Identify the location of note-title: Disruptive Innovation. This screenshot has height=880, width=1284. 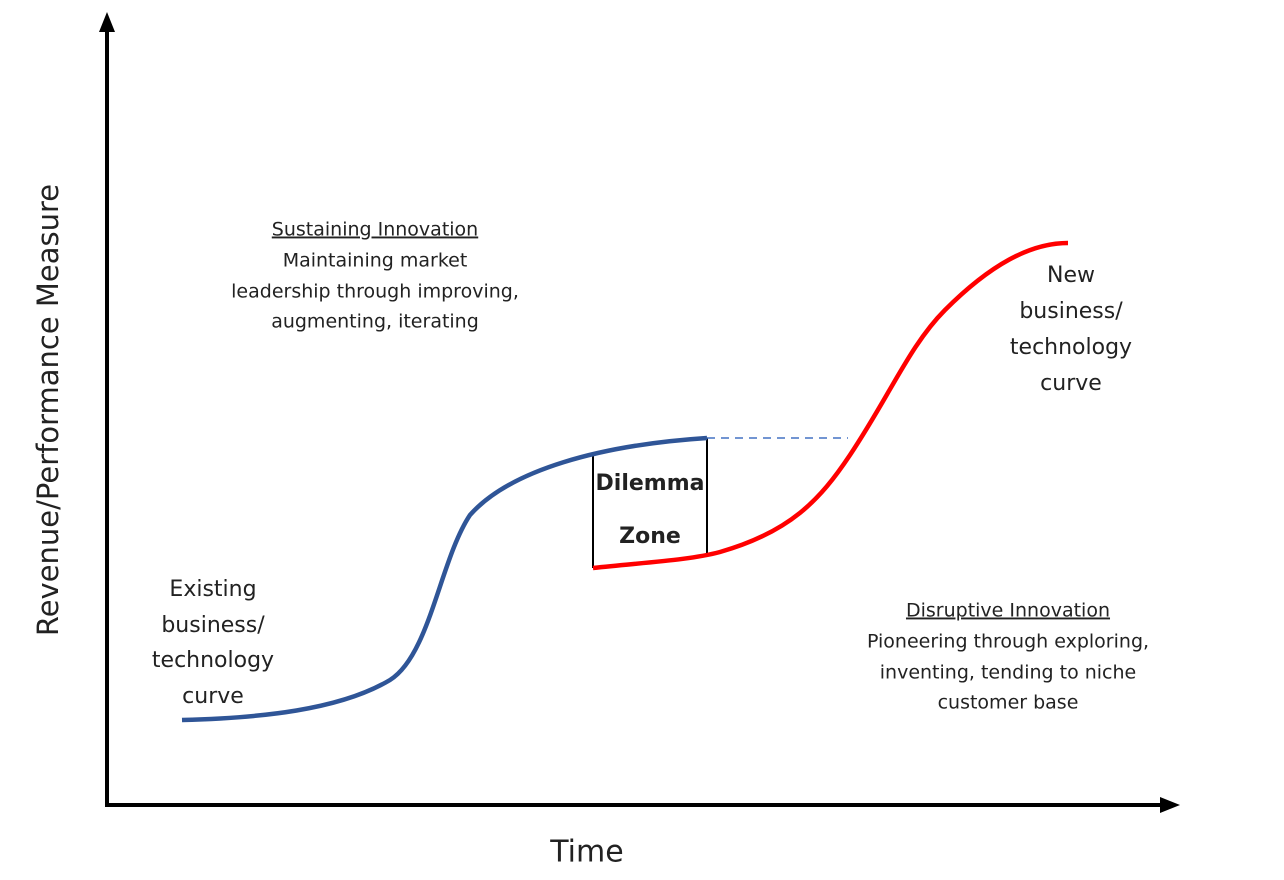
(1008, 611).